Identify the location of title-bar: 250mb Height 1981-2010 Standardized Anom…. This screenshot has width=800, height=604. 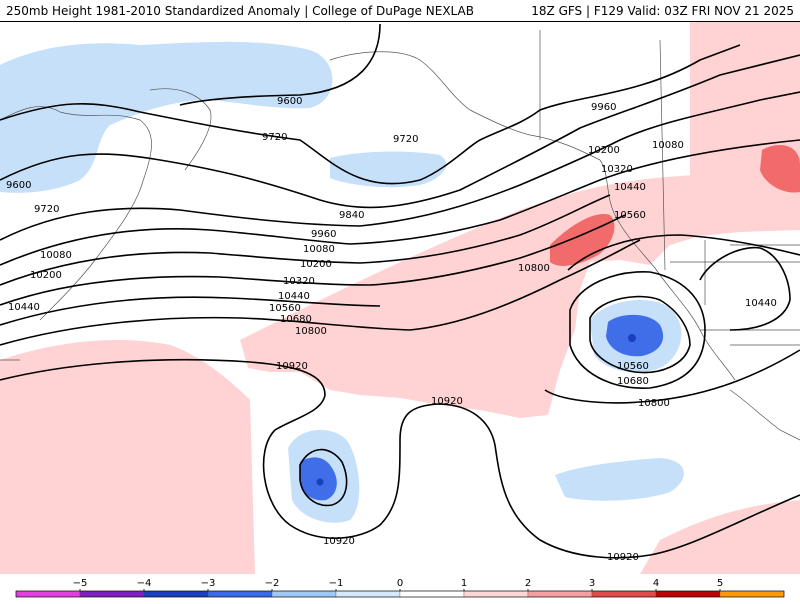
(400, 11).